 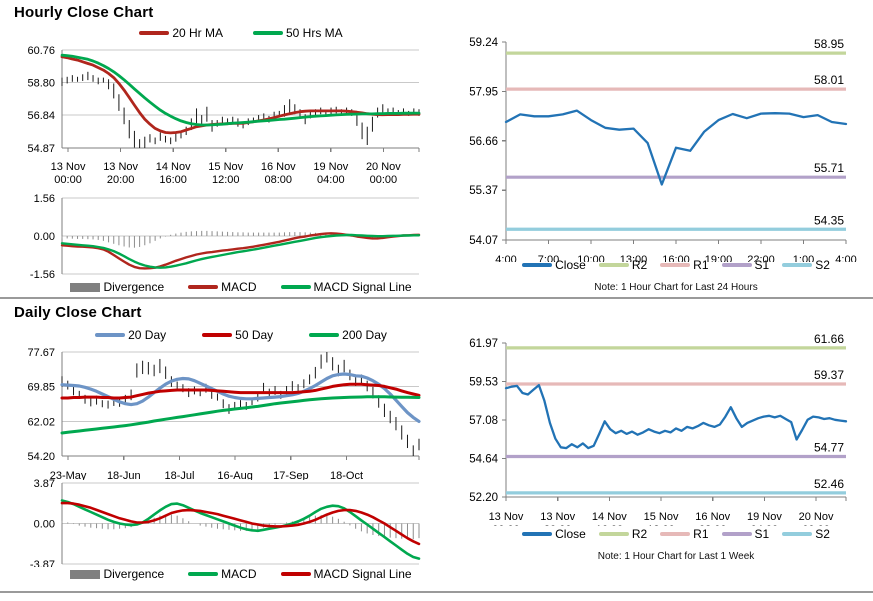 What do you see at coordinates (279, 180) in the screenshot?
I see `svg-text: 08:00` at bounding box center [279, 180].